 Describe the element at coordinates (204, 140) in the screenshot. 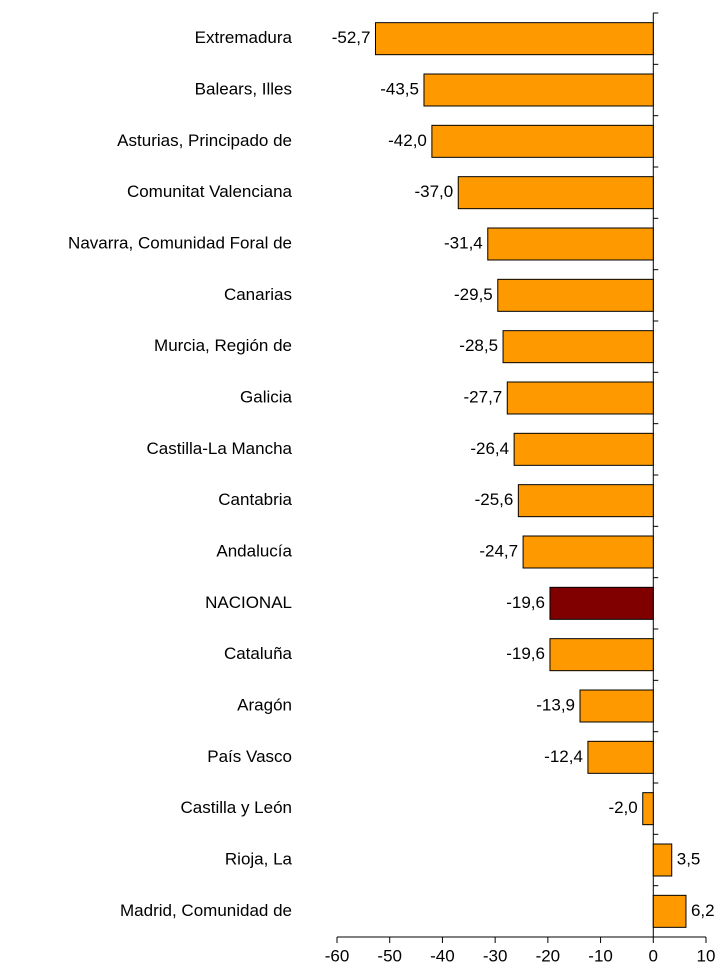

I see `y-tick-label: Asturias, Principado de` at that location.